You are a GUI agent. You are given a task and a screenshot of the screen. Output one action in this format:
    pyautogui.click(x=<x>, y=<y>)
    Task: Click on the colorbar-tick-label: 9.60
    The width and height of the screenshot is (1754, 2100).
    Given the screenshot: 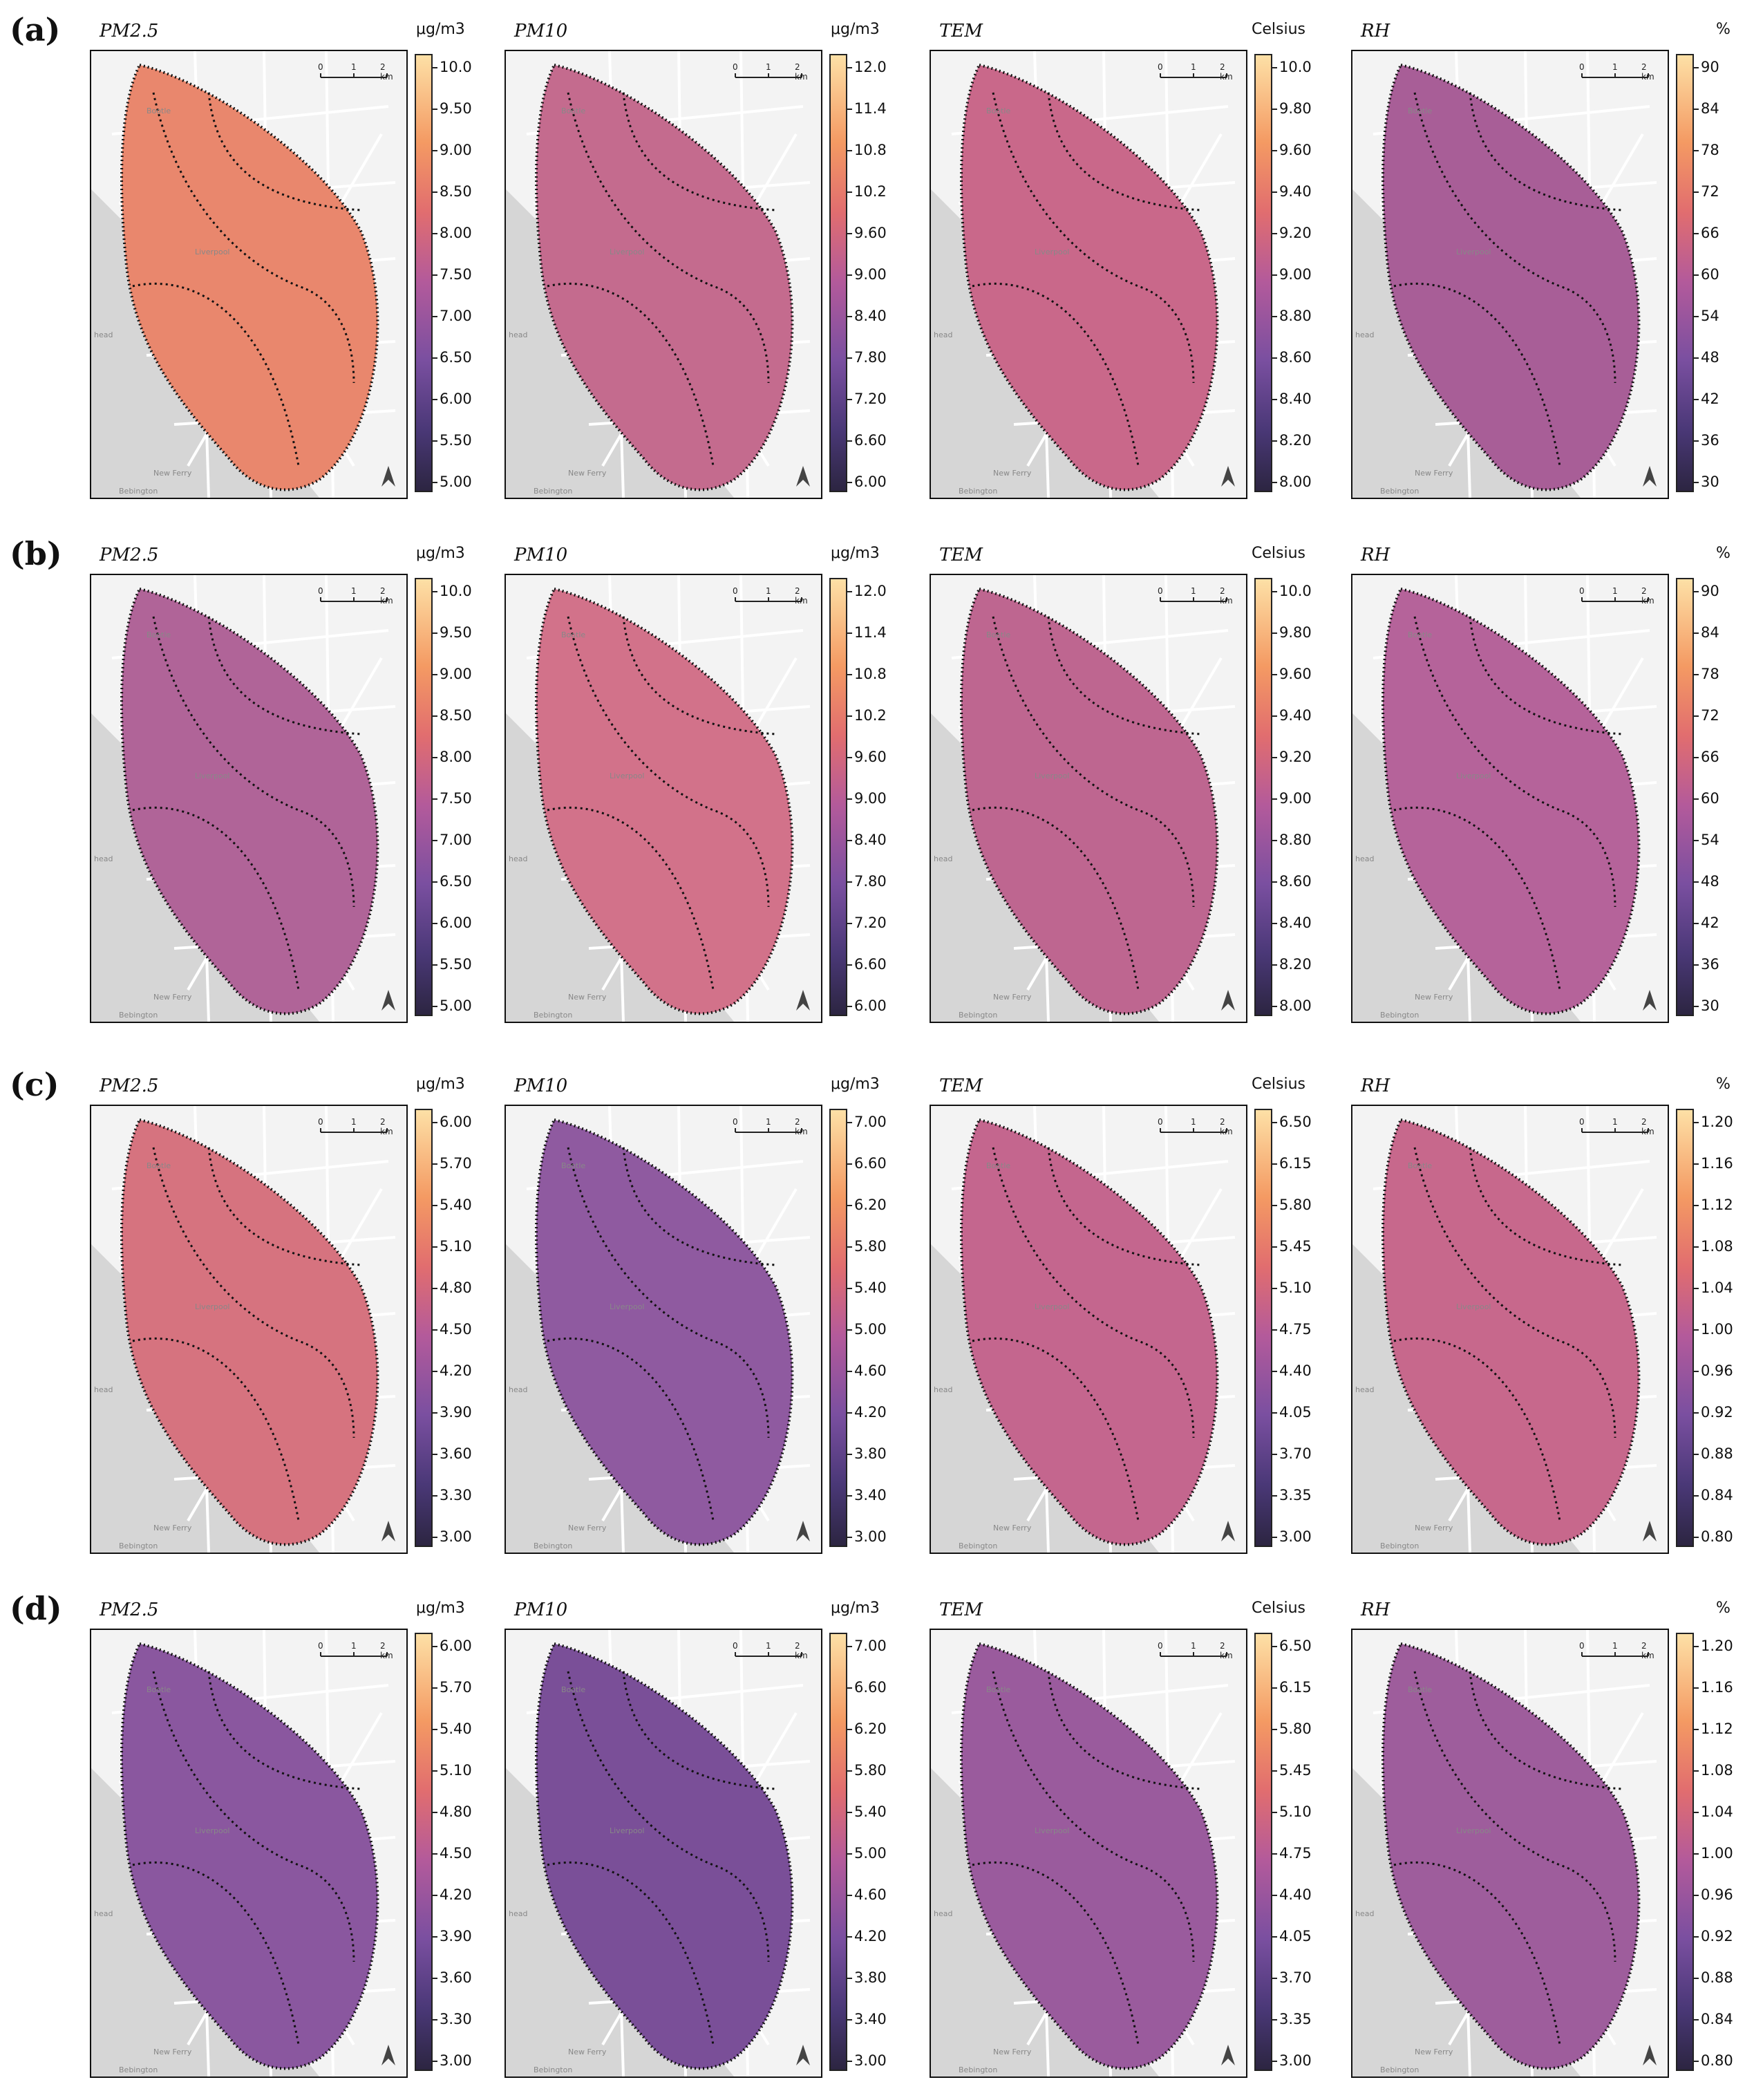 What is the action you would take?
    pyautogui.click(x=1292, y=150)
    